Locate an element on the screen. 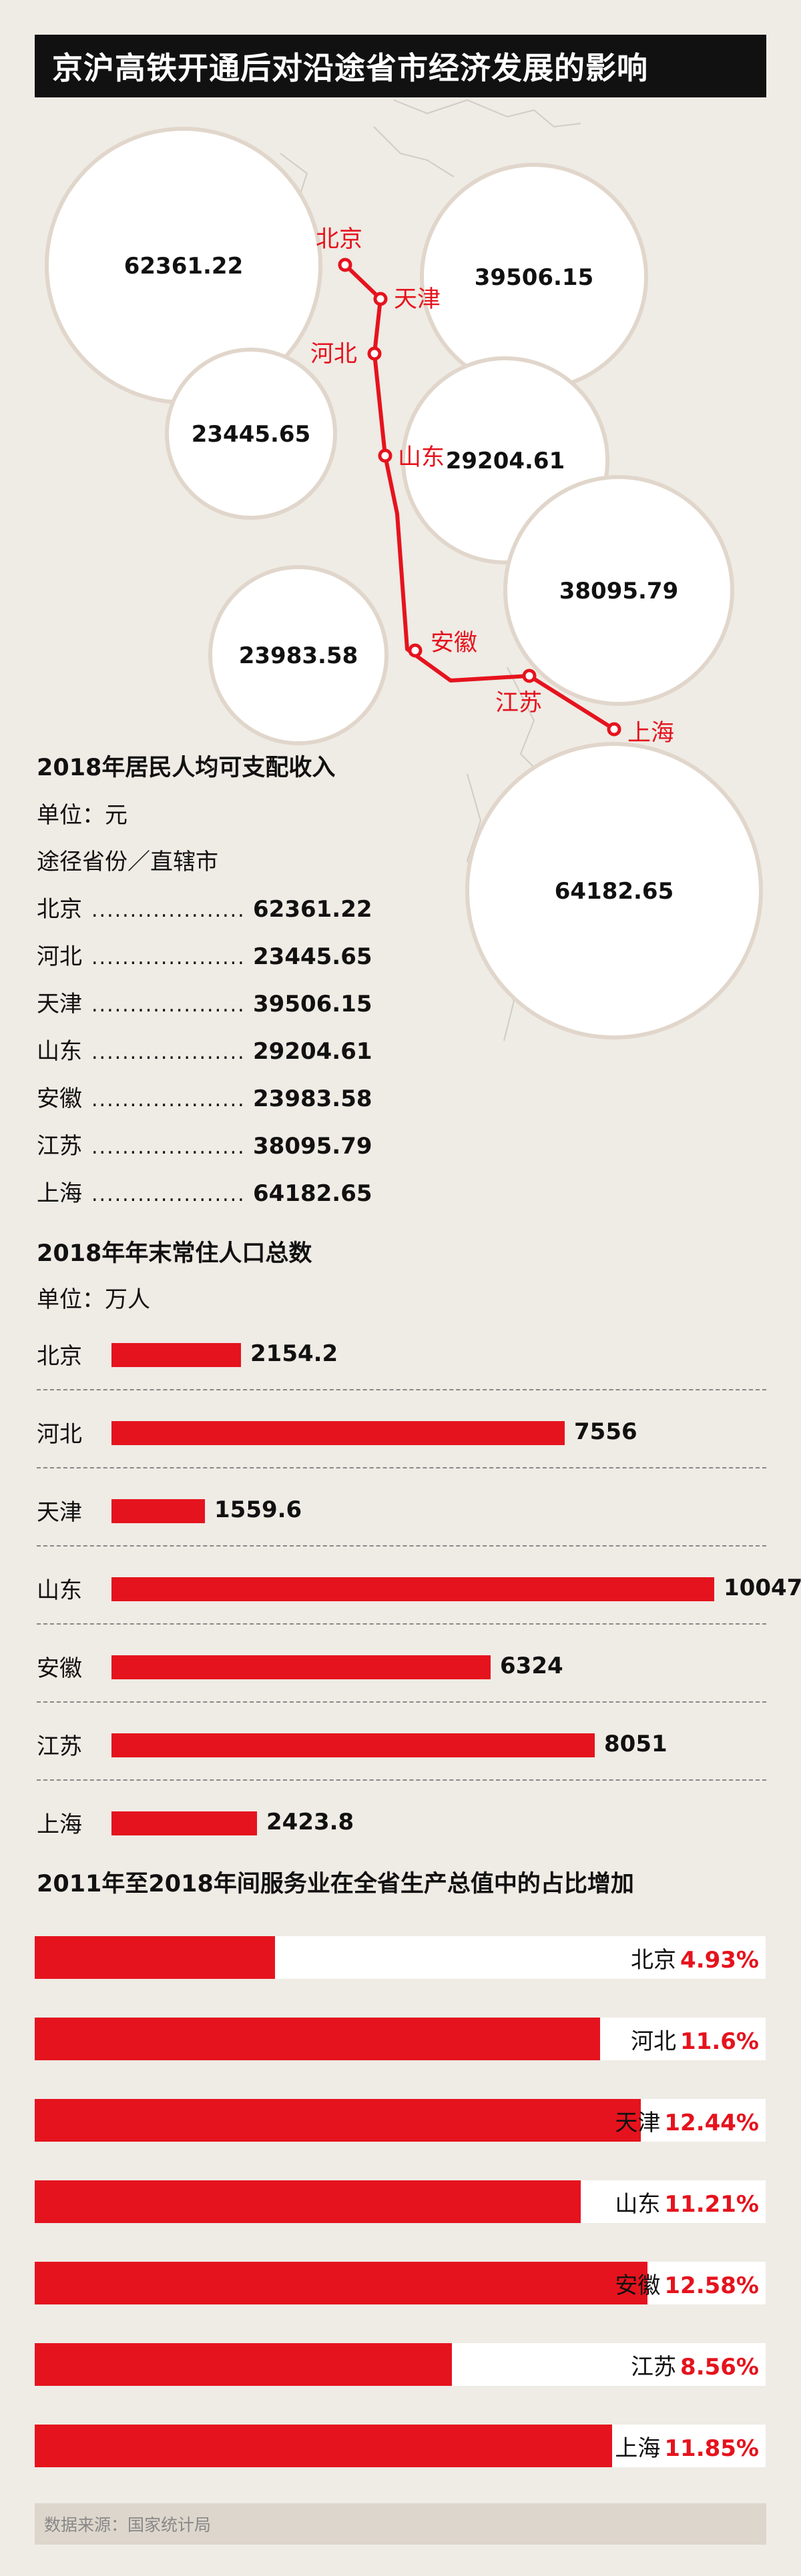  services-label: 安徽 12.58% is located at coordinates (687, 2283).